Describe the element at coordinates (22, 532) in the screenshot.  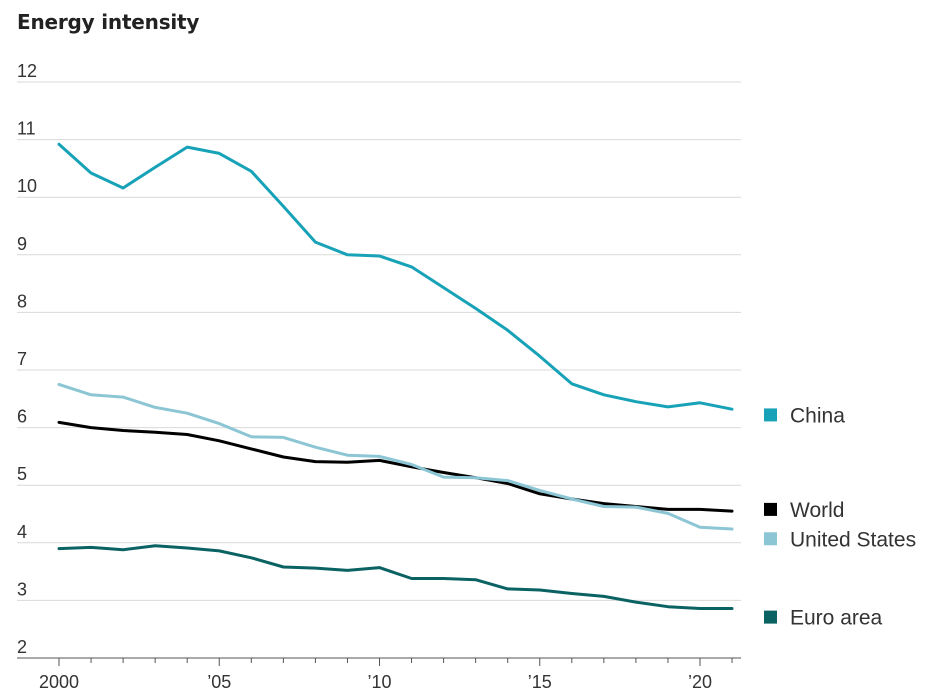
I see `y-tick-label-4: 4` at that location.